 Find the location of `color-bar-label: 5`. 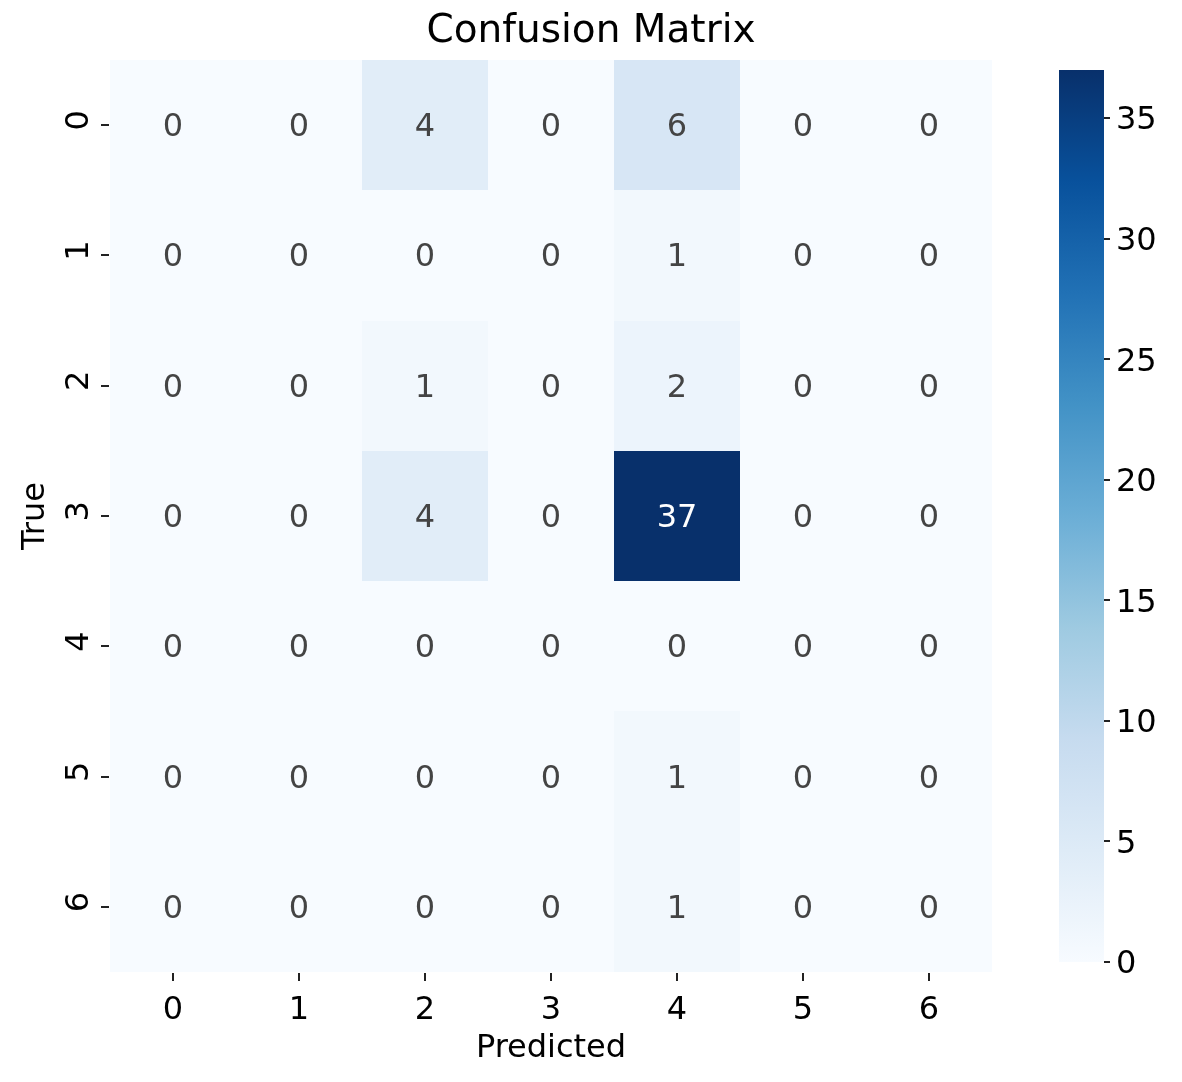

color-bar-label: 5 is located at coordinates (1126, 841).